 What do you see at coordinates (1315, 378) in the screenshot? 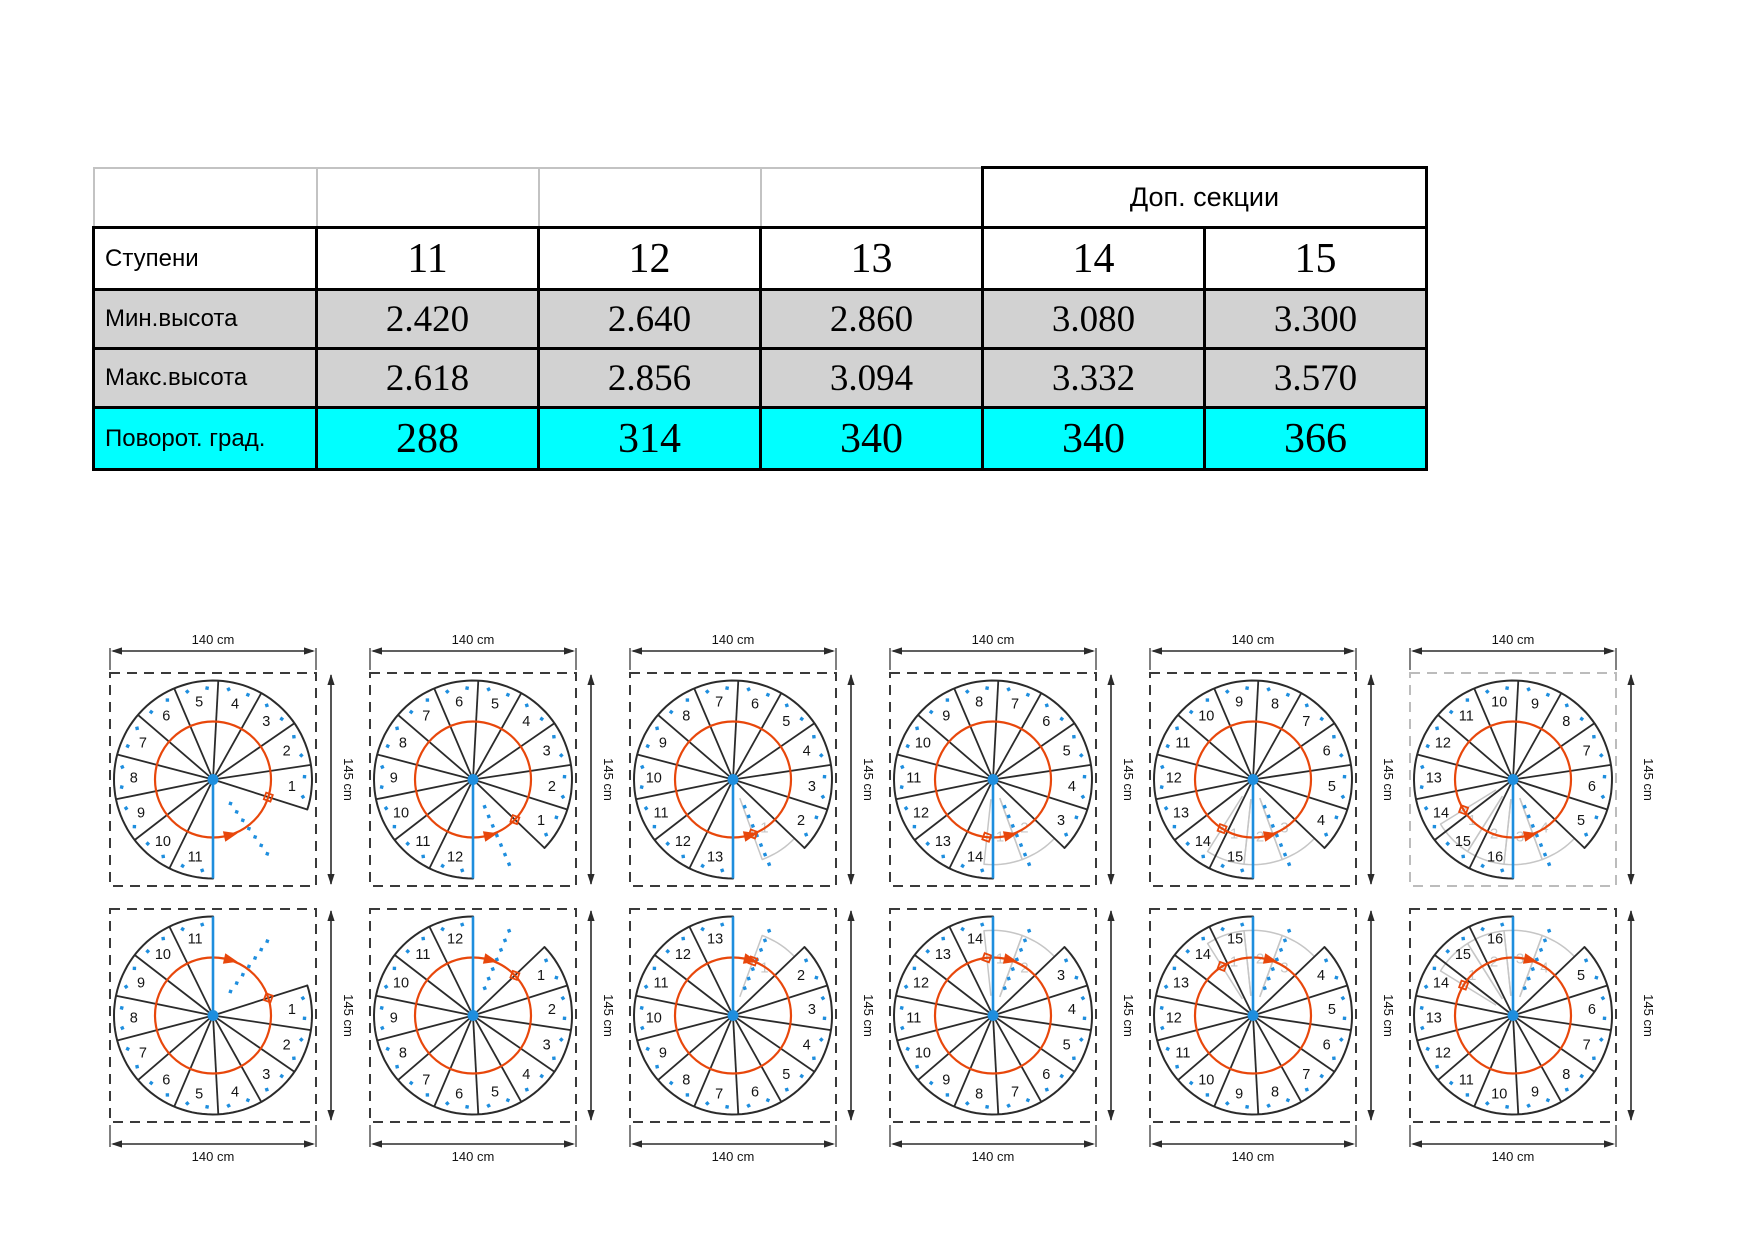
I see `row-max-value-4: 3.570` at bounding box center [1315, 378].